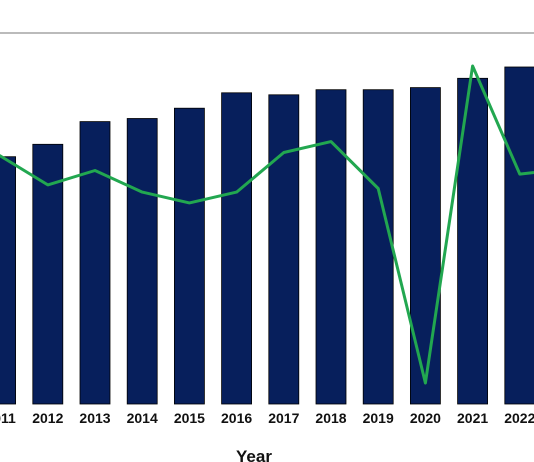 The height and width of the screenshot is (462, 534). I want to click on x-axis-title: Year, so click(254, 454).